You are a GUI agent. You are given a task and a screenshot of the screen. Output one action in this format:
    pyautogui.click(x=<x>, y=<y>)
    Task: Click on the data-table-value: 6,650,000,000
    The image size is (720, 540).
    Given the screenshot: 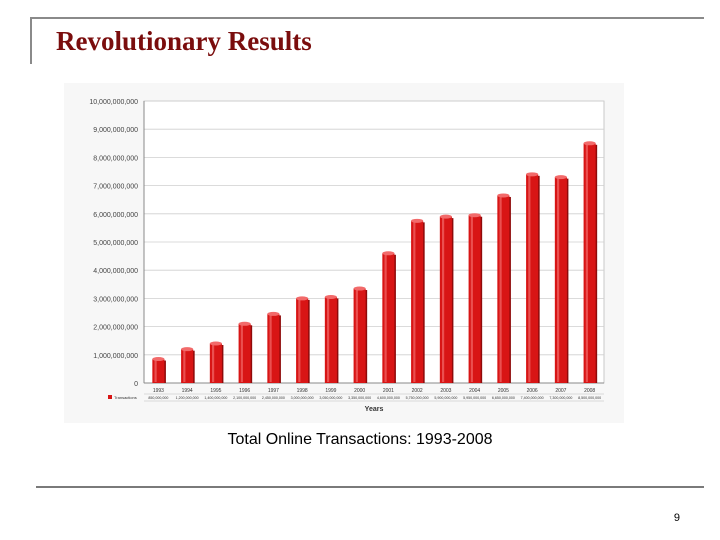 What is the action you would take?
    pyautogui.click(x=503, y=398)
    